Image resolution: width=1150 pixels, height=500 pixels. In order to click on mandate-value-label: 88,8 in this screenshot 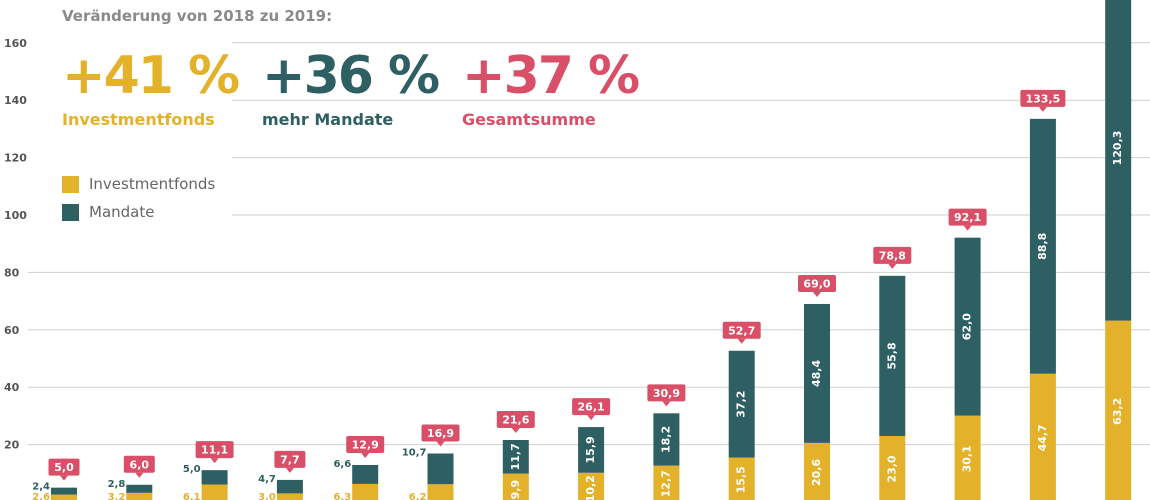, I will do `click(1042, 246)`.